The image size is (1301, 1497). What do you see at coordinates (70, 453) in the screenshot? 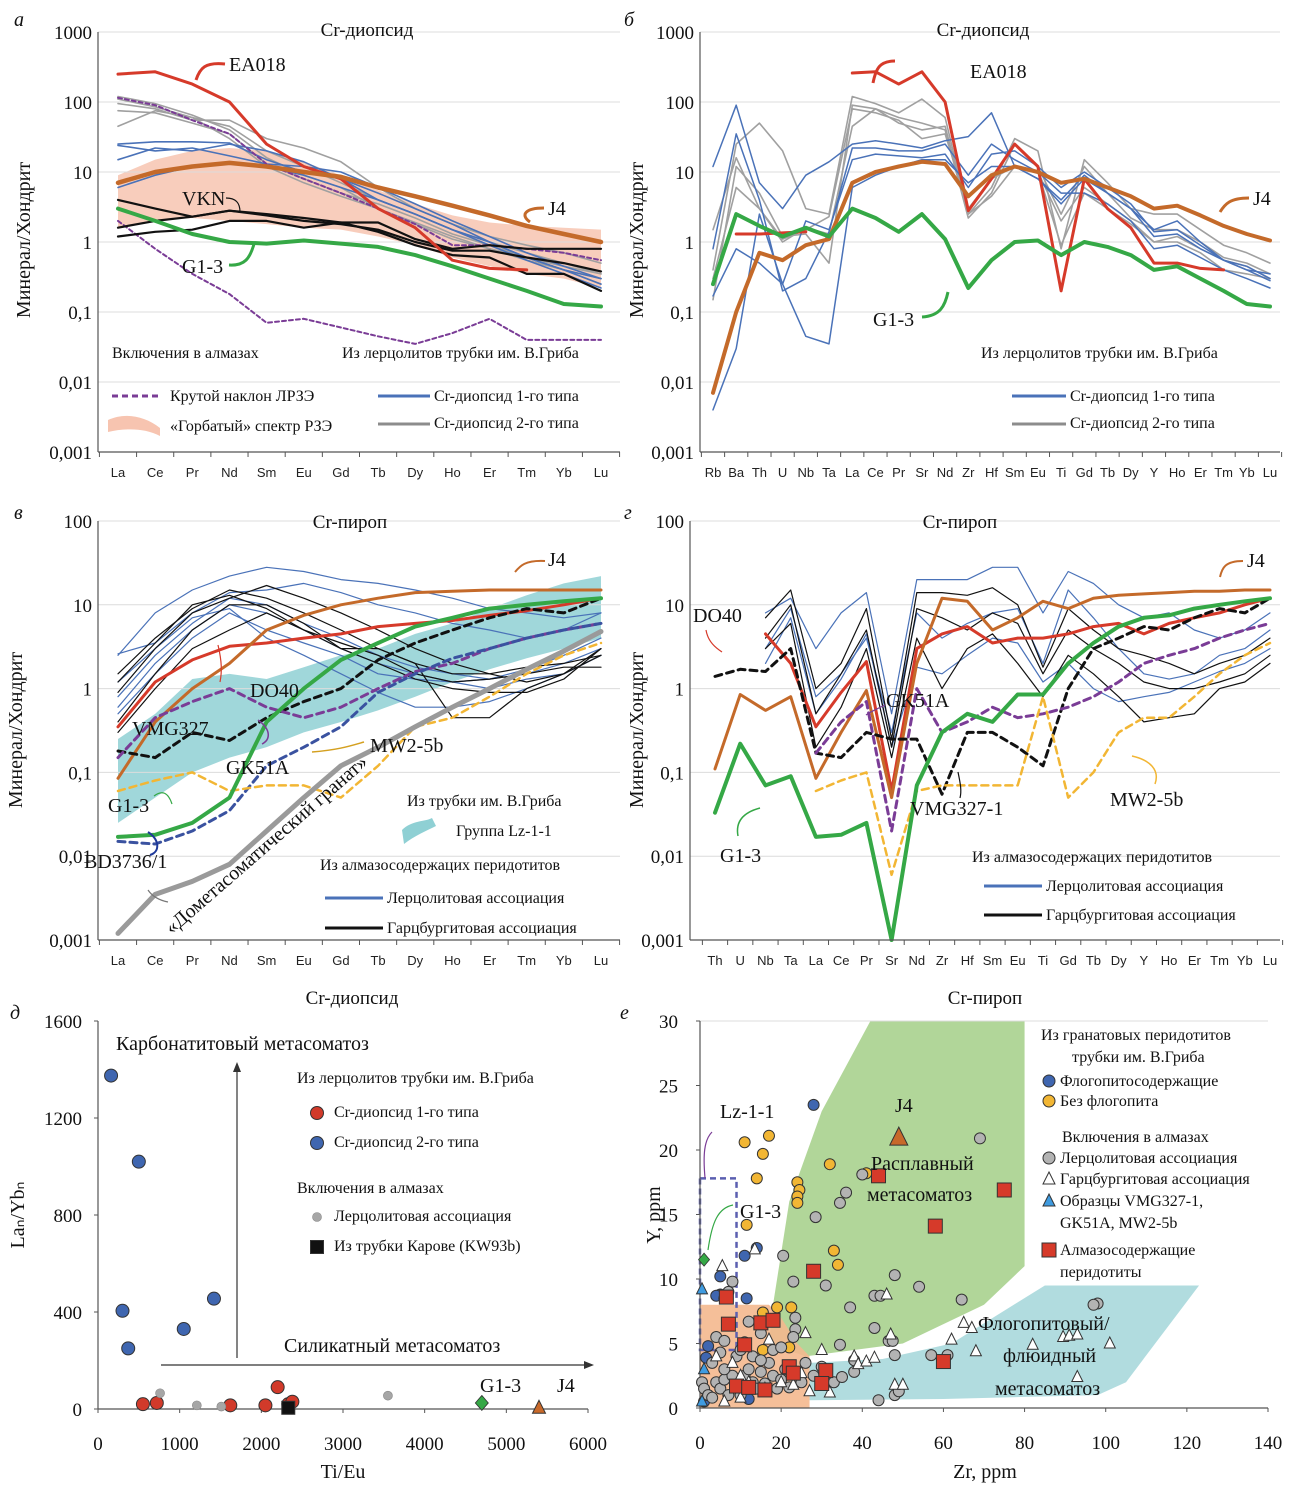
I see `y-tick-label: 0,001` at bounding box center [70, 453].